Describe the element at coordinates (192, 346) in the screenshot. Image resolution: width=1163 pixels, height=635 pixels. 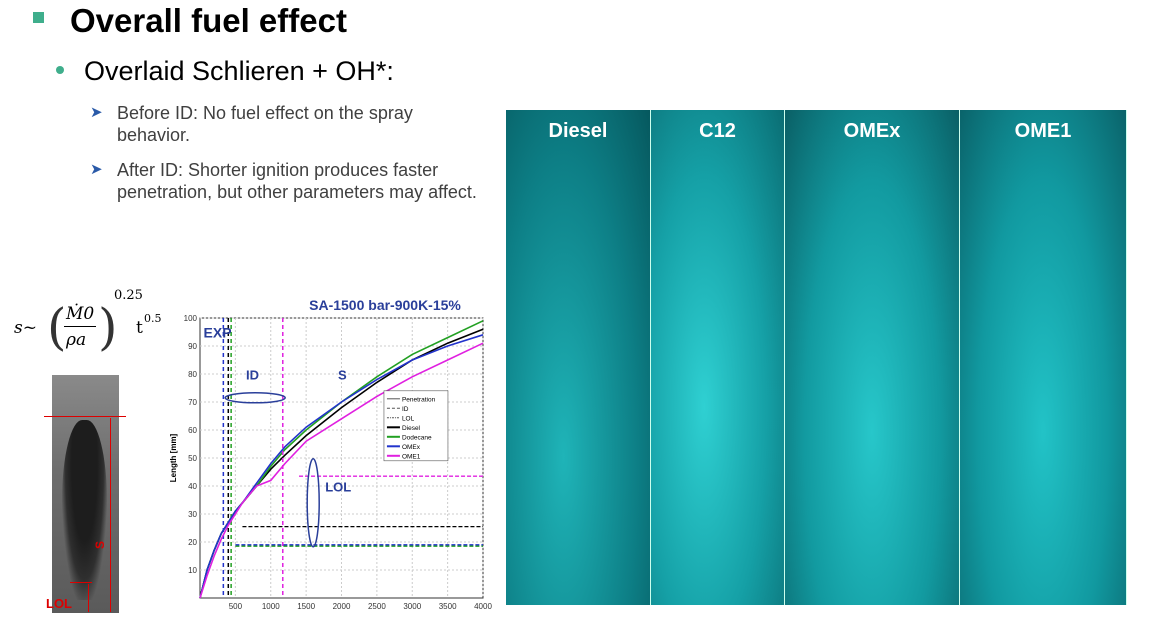
I see `y-tick-label: 90` at that location.